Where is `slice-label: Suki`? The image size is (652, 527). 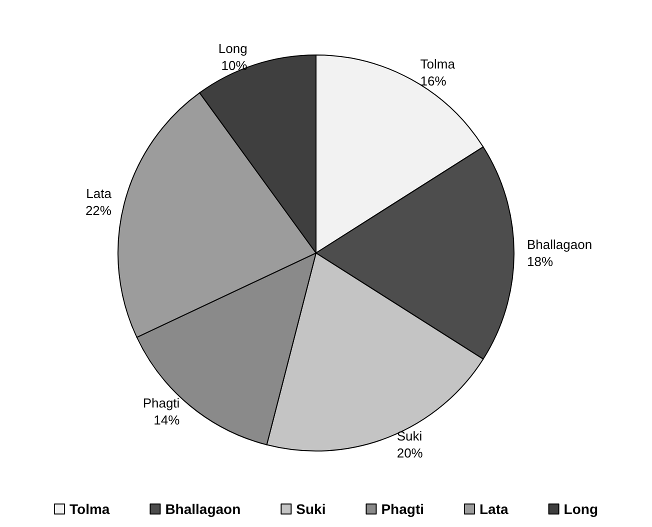
slice-label: Suki is located at coordinates (409, 436).